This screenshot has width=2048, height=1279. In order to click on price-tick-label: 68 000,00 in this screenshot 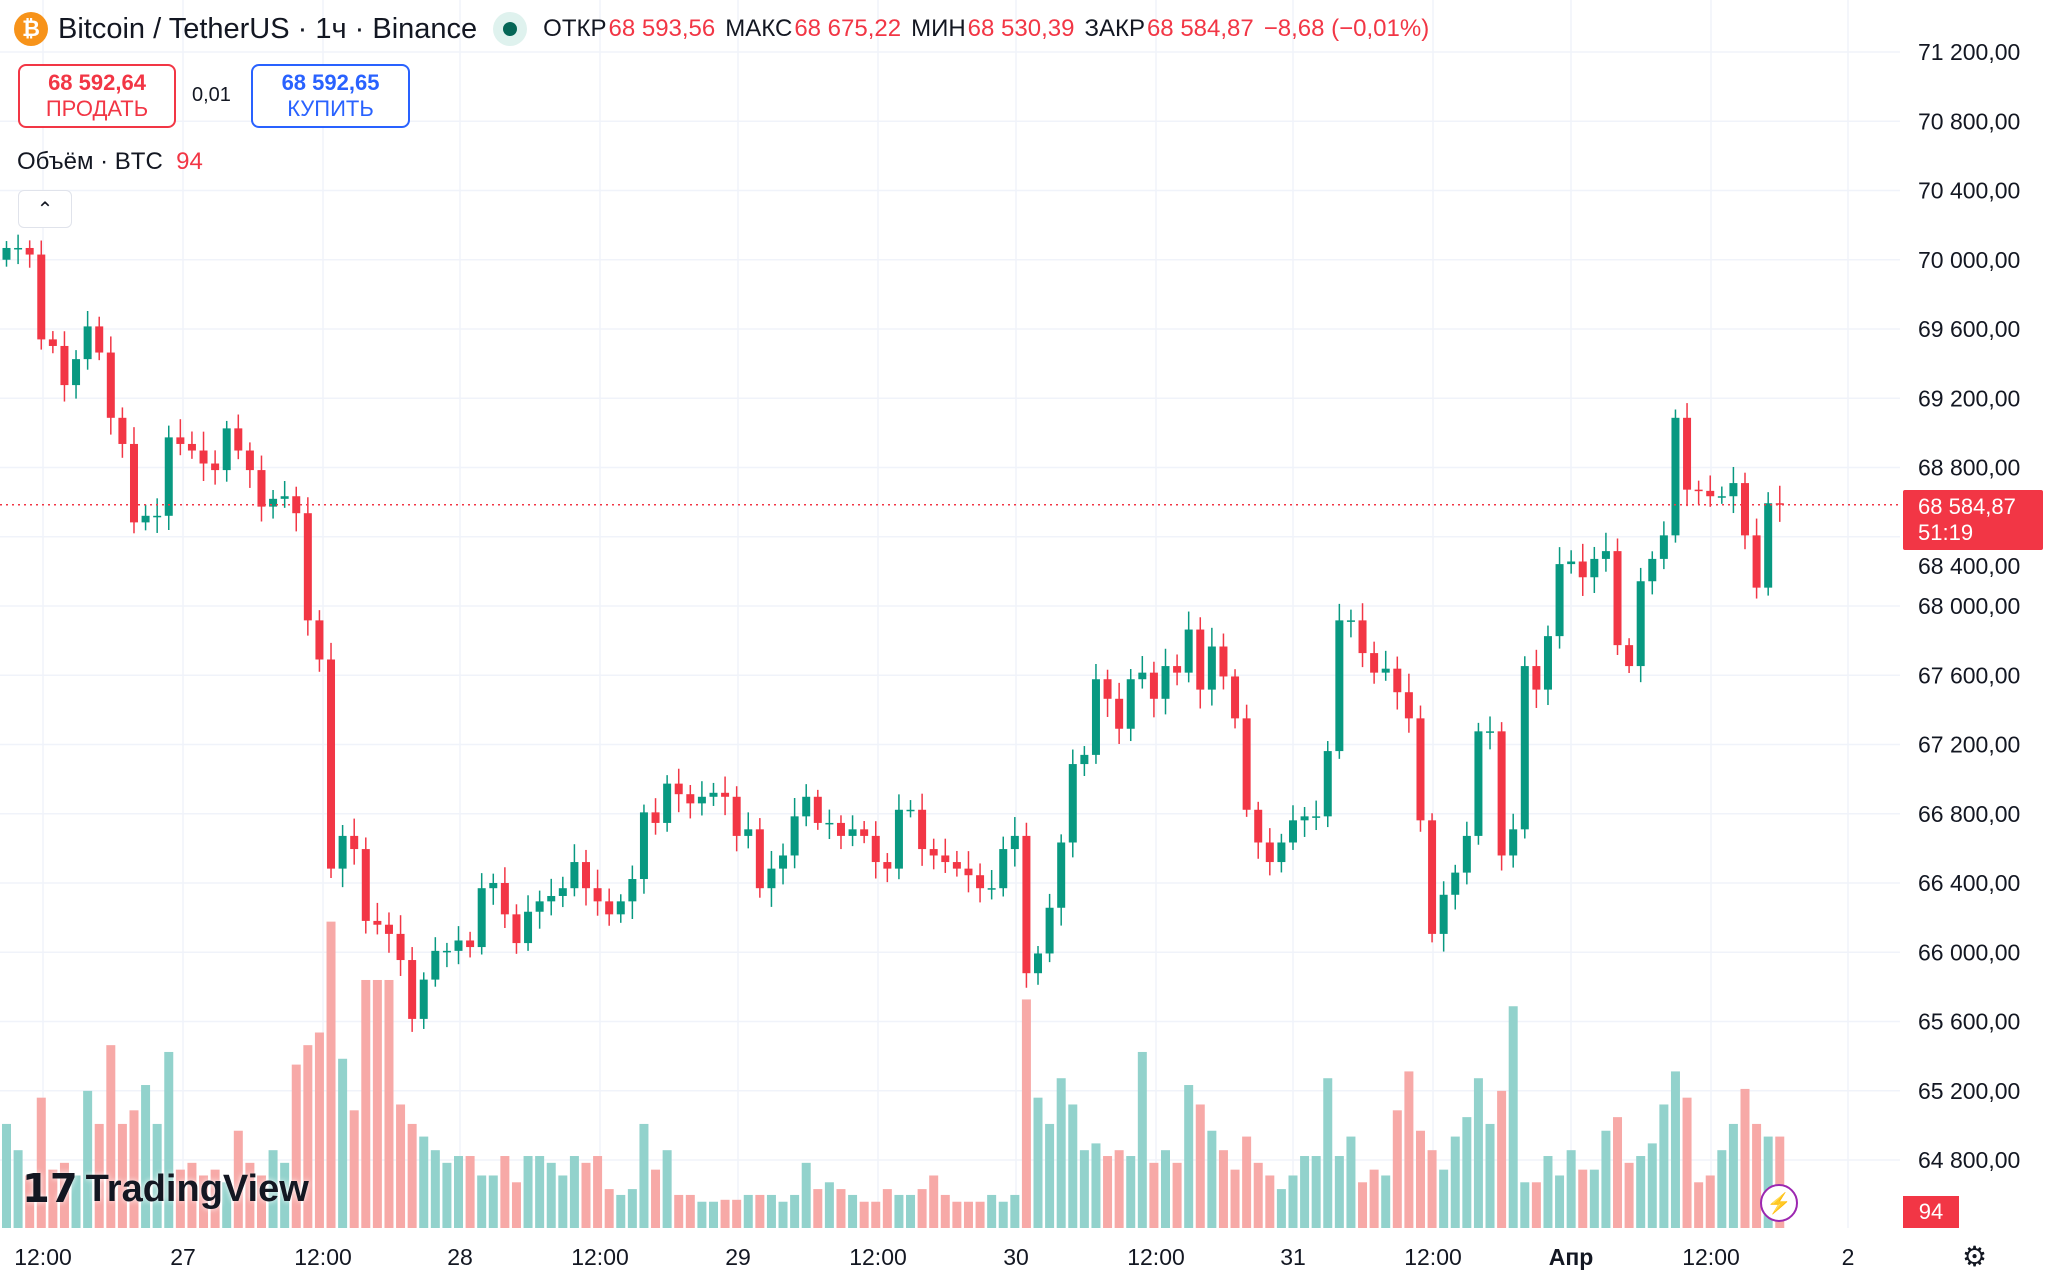, I will do `click(1969, 606)`.